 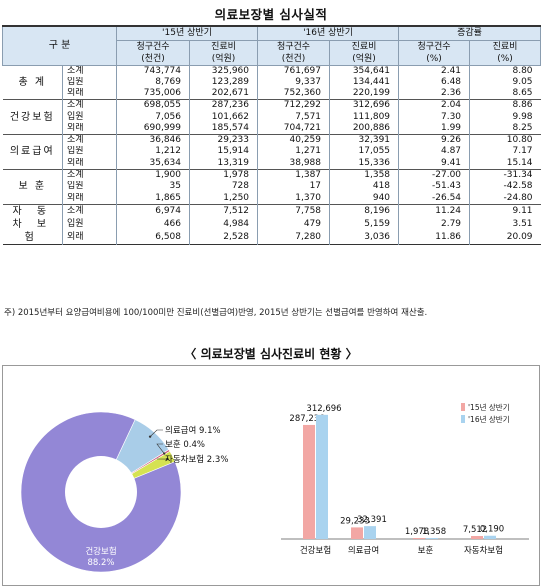 I want to click on table-cell: 2,528, so click(x=223, y=237).